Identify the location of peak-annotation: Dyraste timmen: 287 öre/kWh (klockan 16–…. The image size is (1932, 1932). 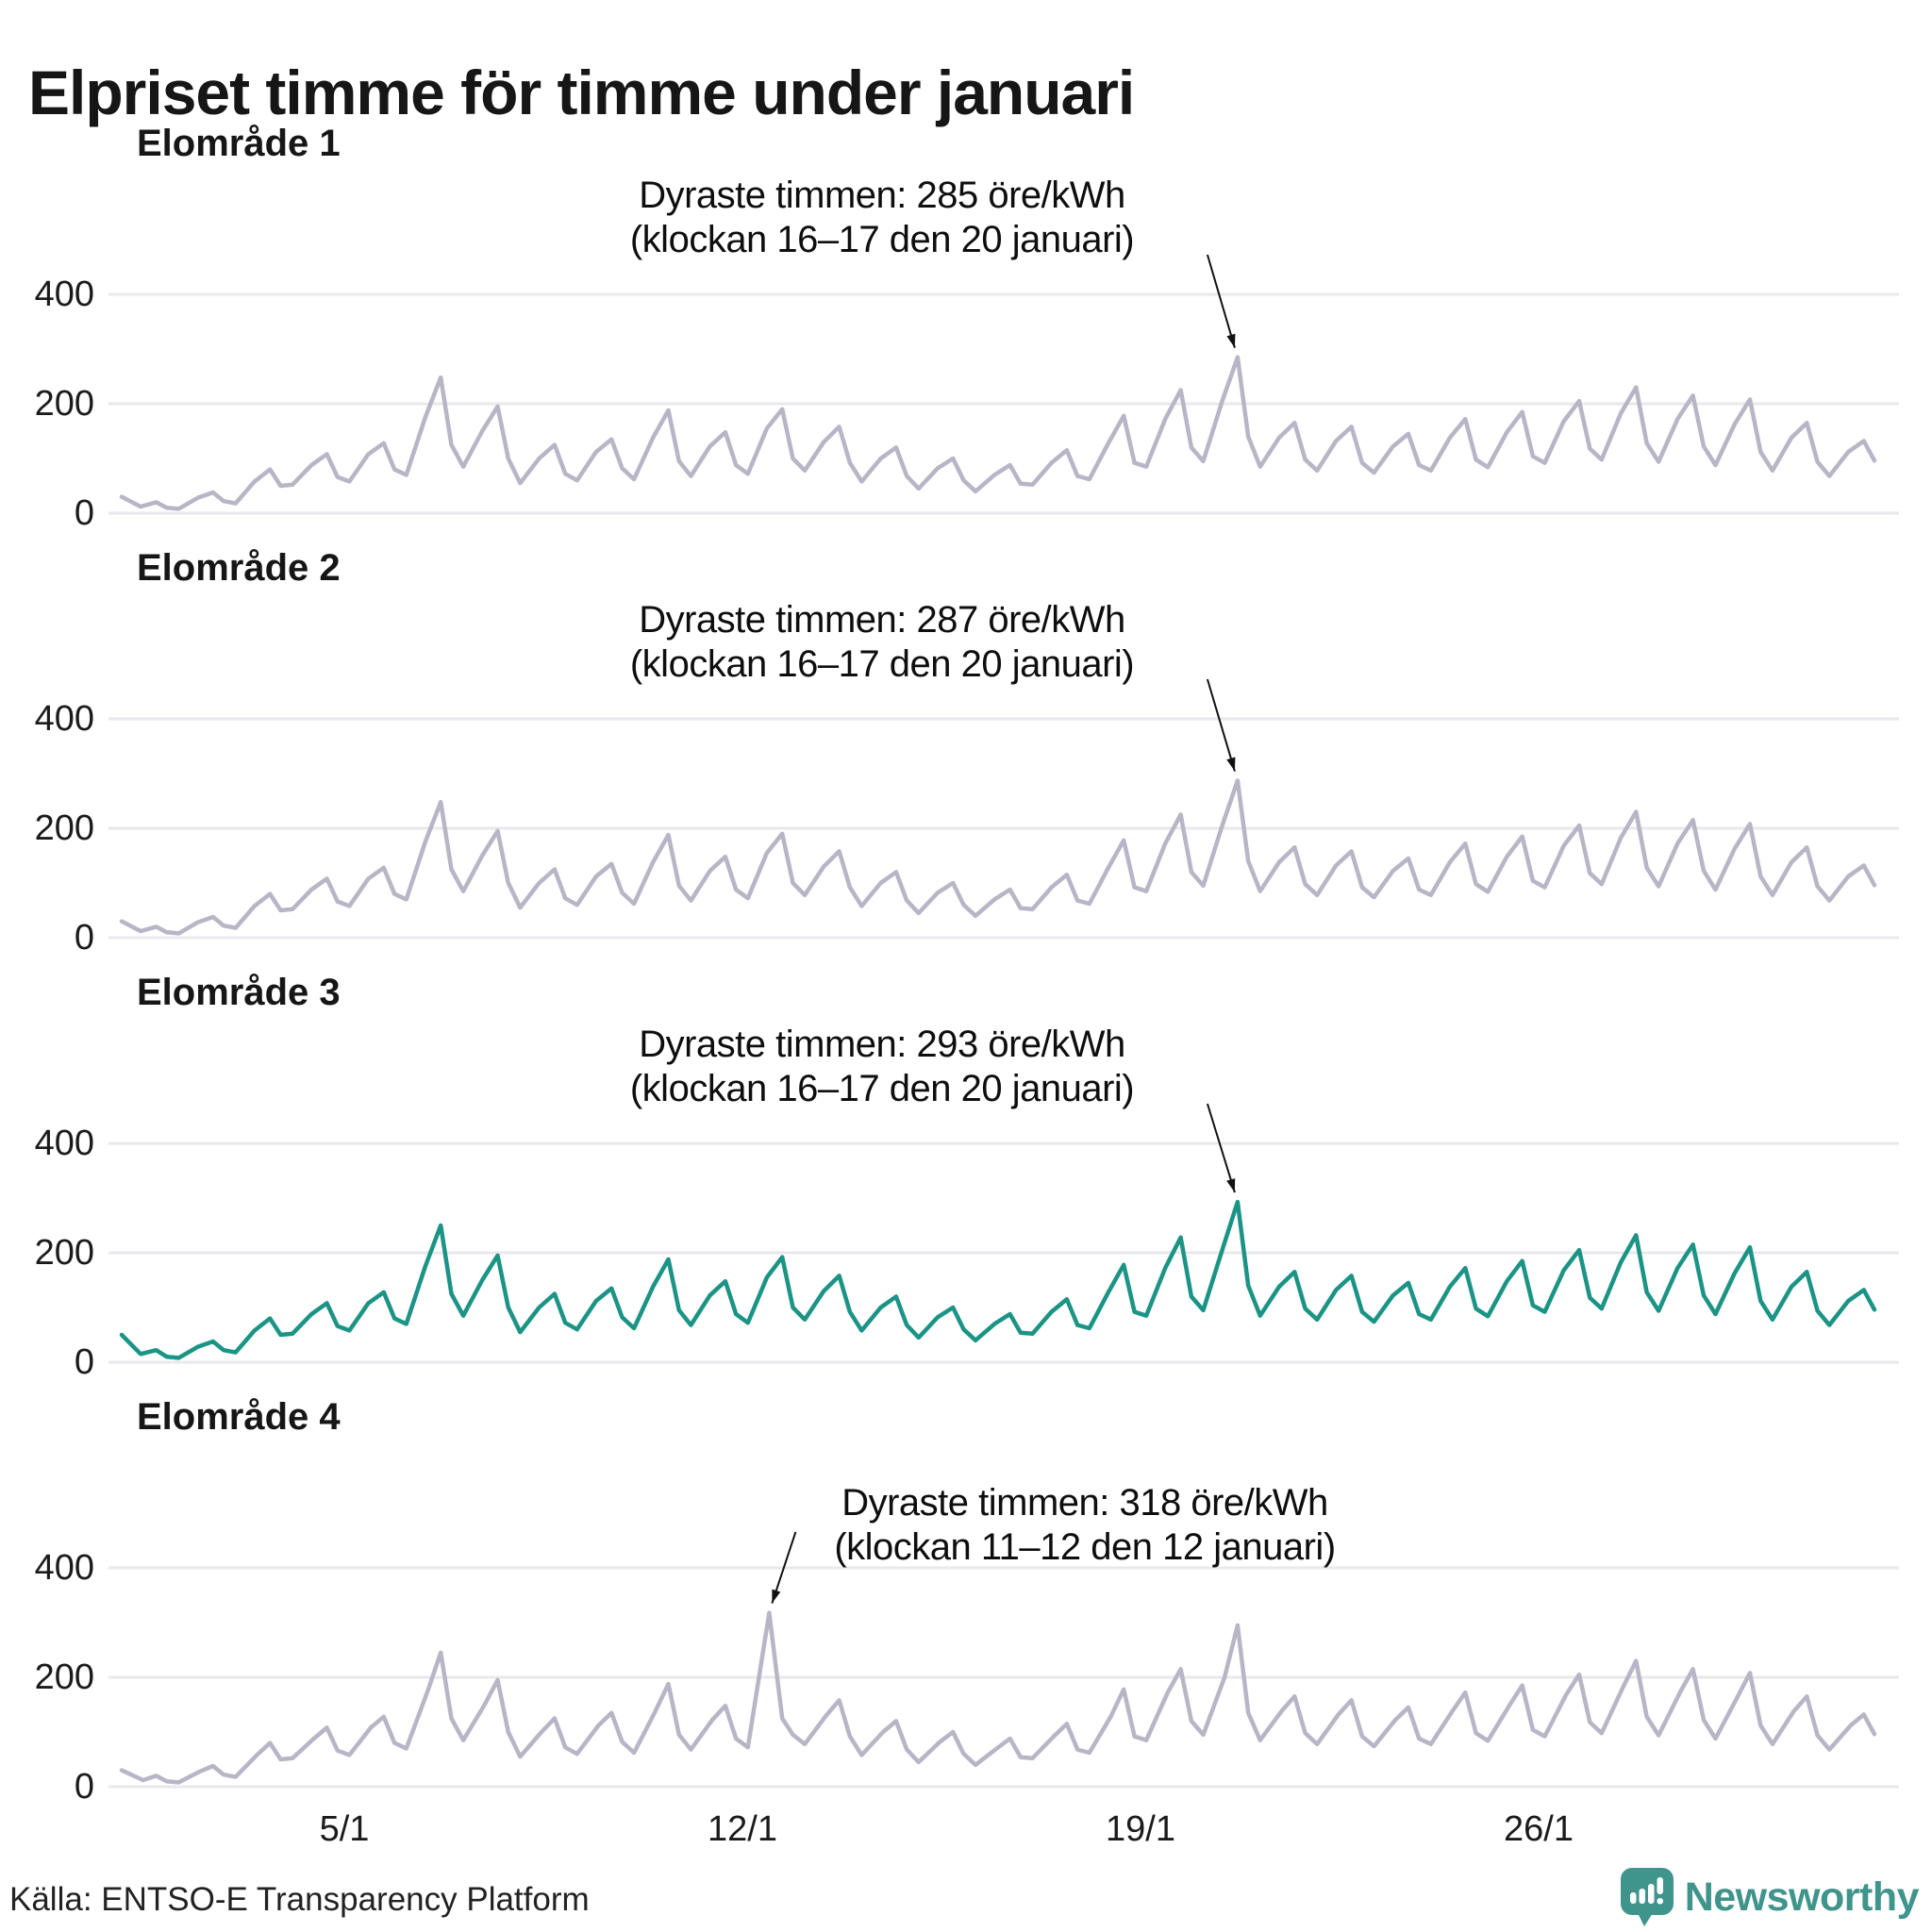
(882, 643).